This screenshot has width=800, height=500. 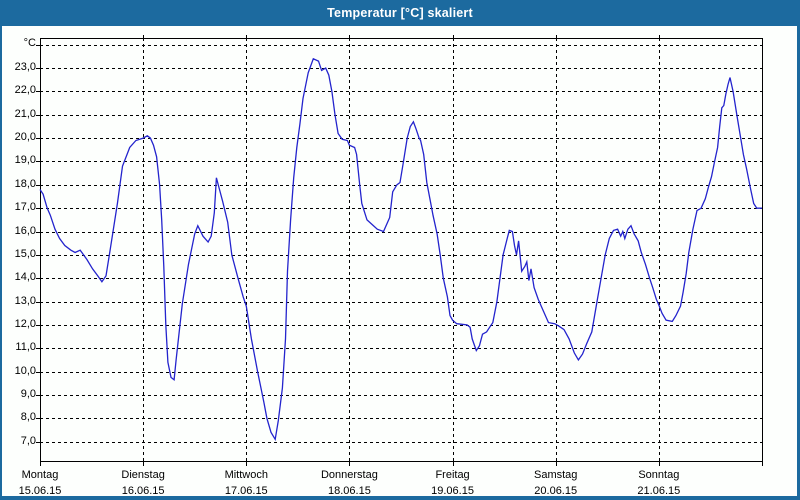 I want to click on x-day-label: Sonntag, so click(x=659, y=475).